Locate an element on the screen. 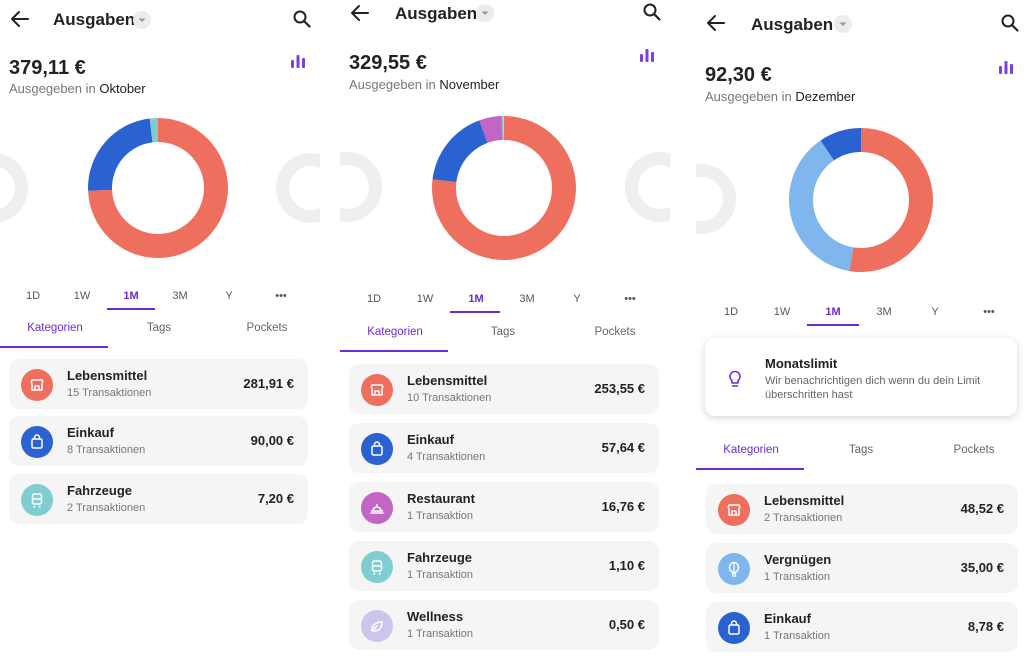 The image size is (1024, 657). category-name: Restaurant is located at coordinates (441, 498).